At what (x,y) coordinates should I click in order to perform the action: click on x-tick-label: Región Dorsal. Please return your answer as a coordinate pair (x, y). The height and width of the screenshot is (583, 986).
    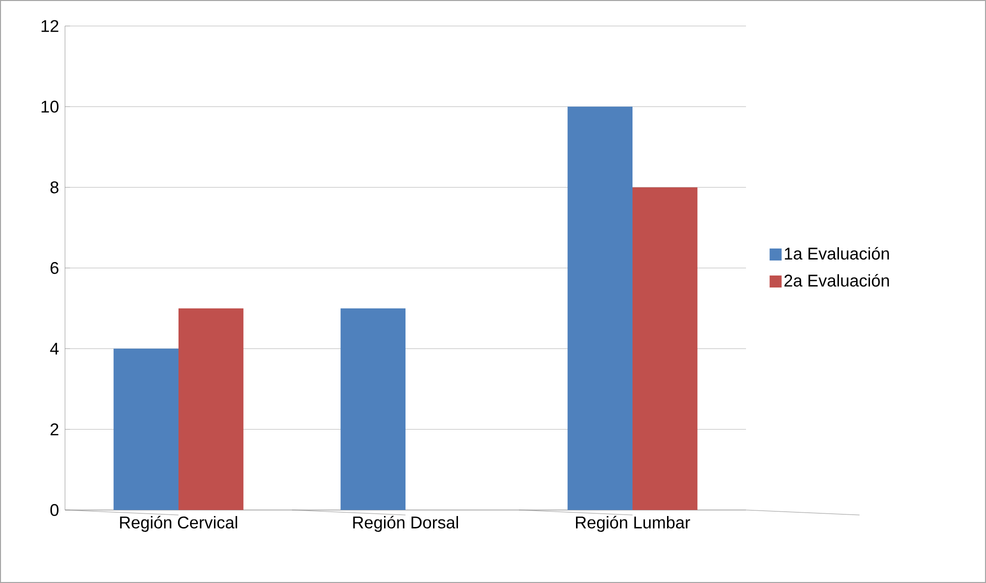
    Looking at the image, I should click on (405, 524).